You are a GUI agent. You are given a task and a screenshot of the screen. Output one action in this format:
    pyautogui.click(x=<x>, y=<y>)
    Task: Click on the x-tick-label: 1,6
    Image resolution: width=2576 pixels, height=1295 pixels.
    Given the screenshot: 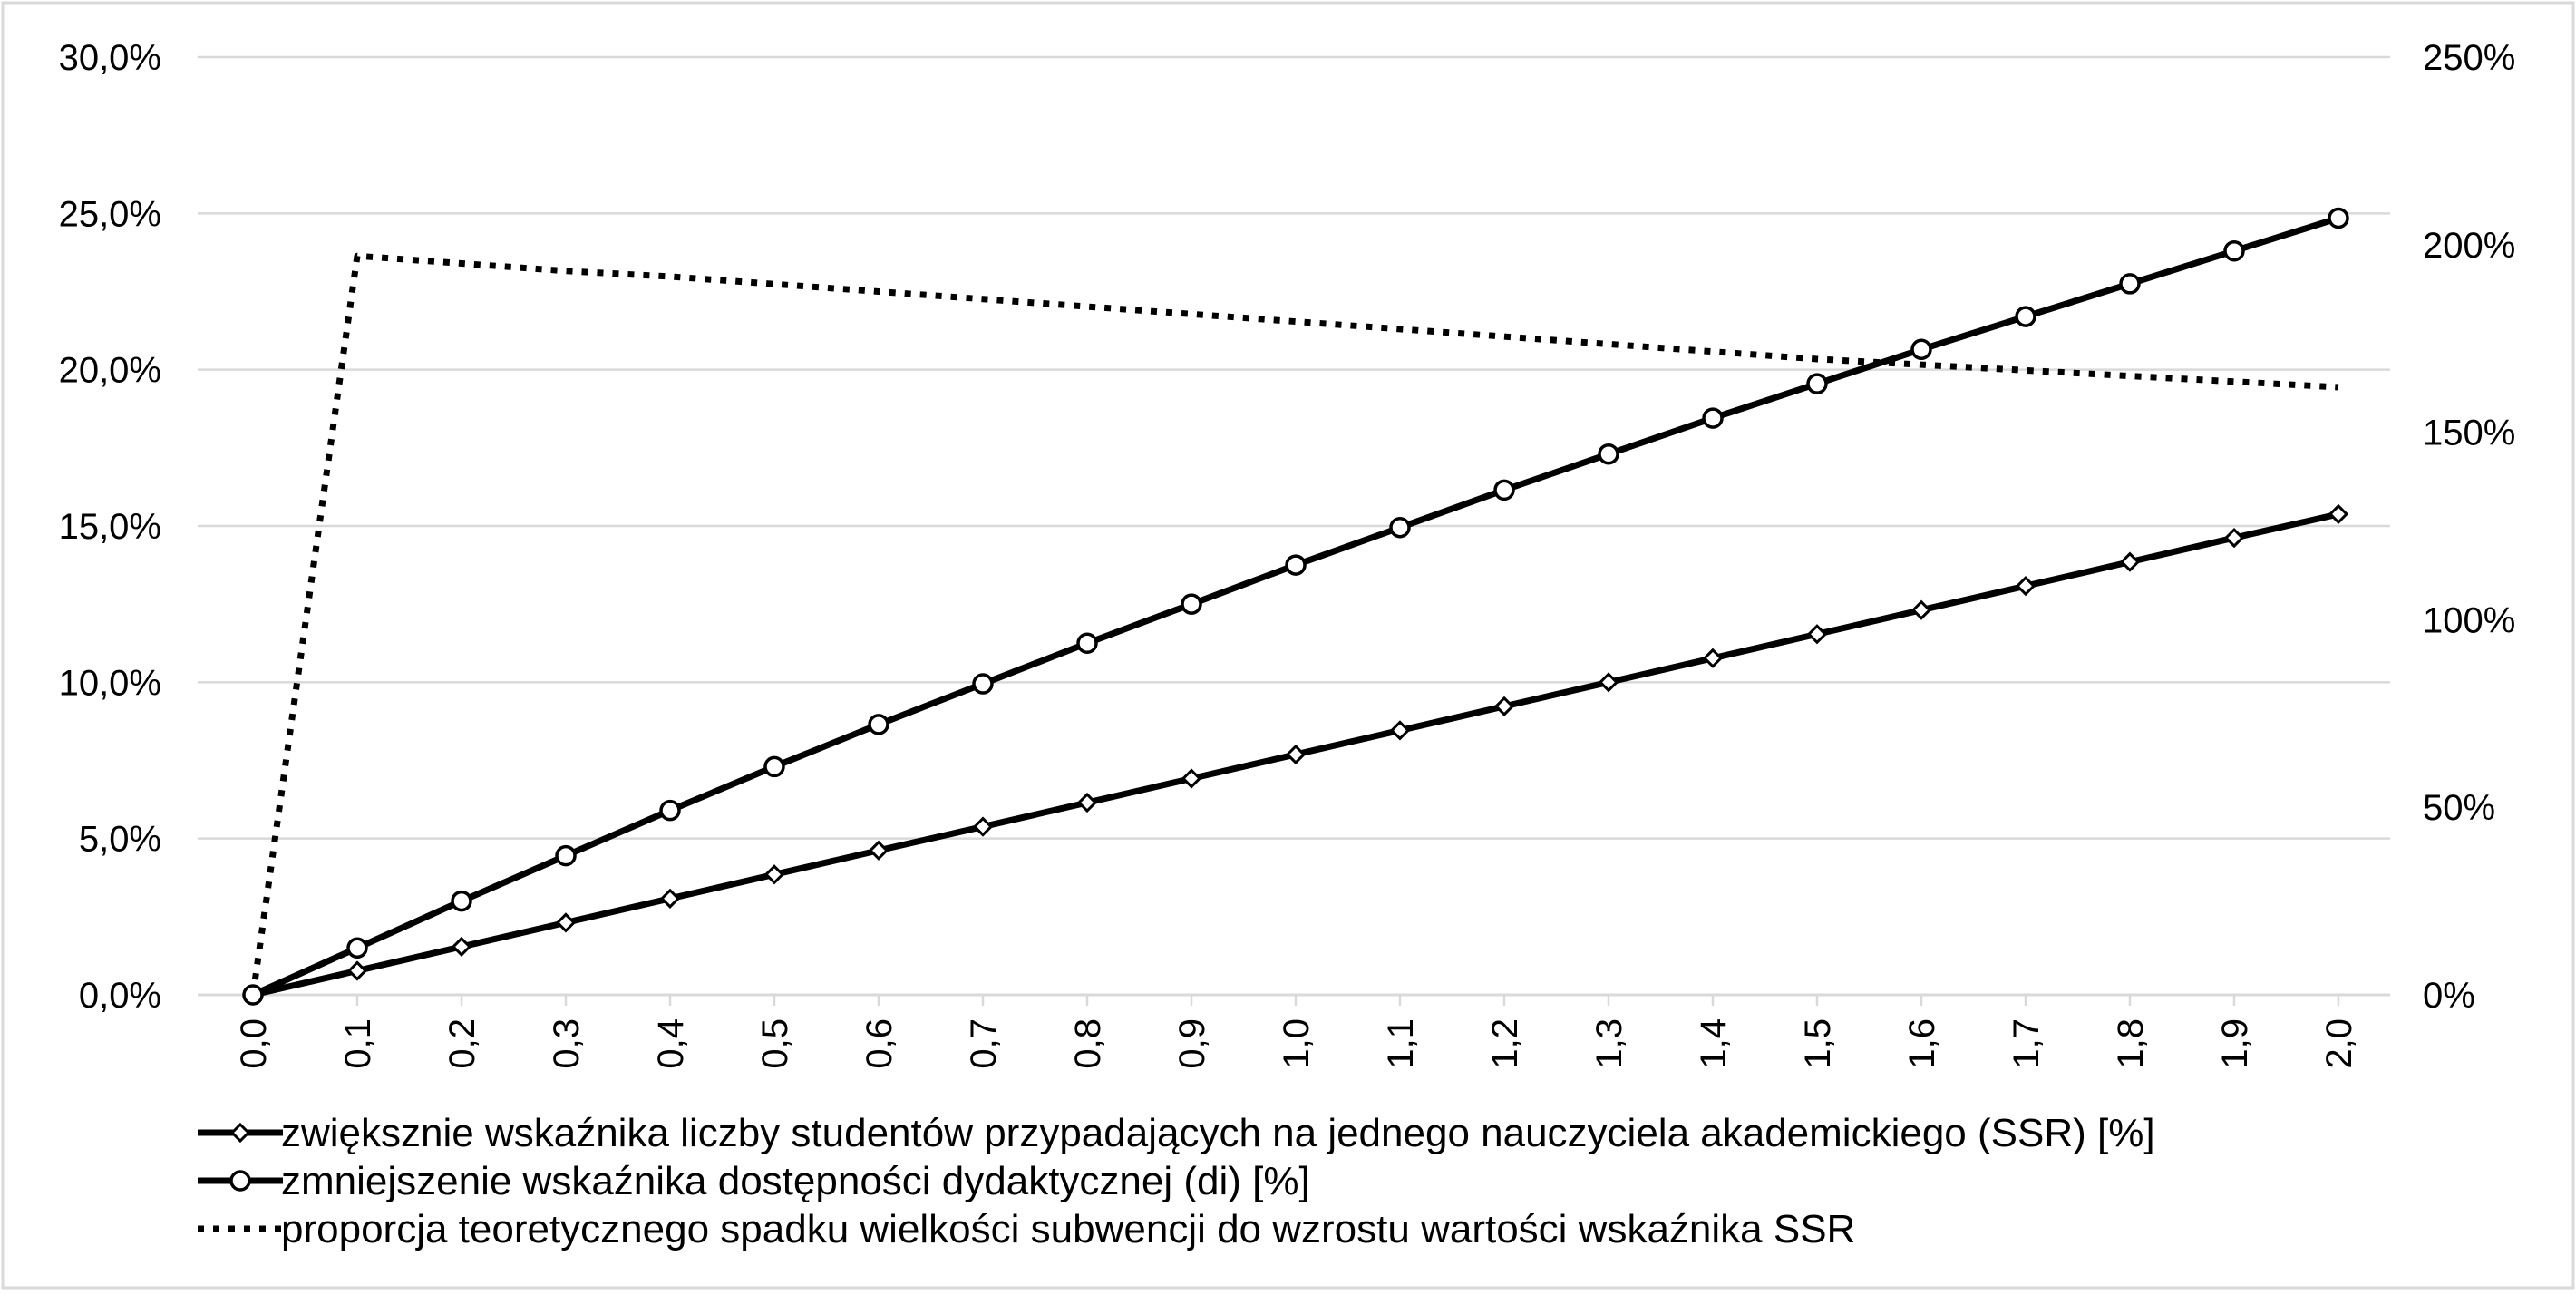 What is the action you would take?
    pyautogui.click(x=1922, y=1043)
    